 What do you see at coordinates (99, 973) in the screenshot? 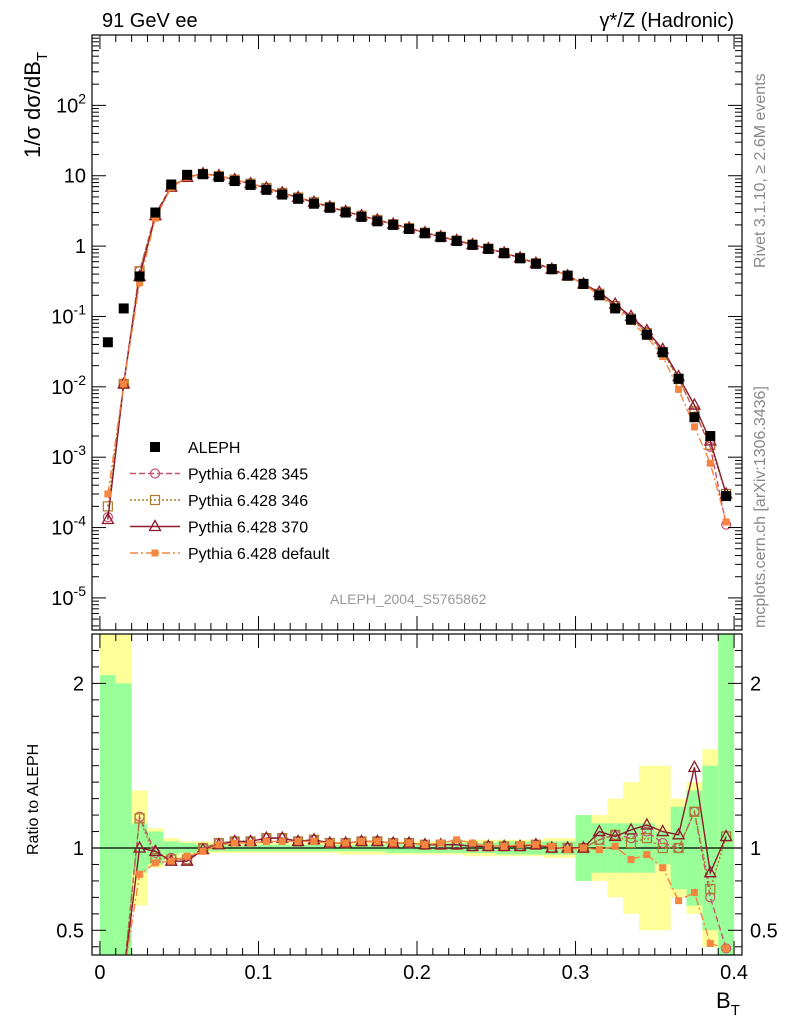
I see `x-tick-label: 0` at bounding box center [99, 973].